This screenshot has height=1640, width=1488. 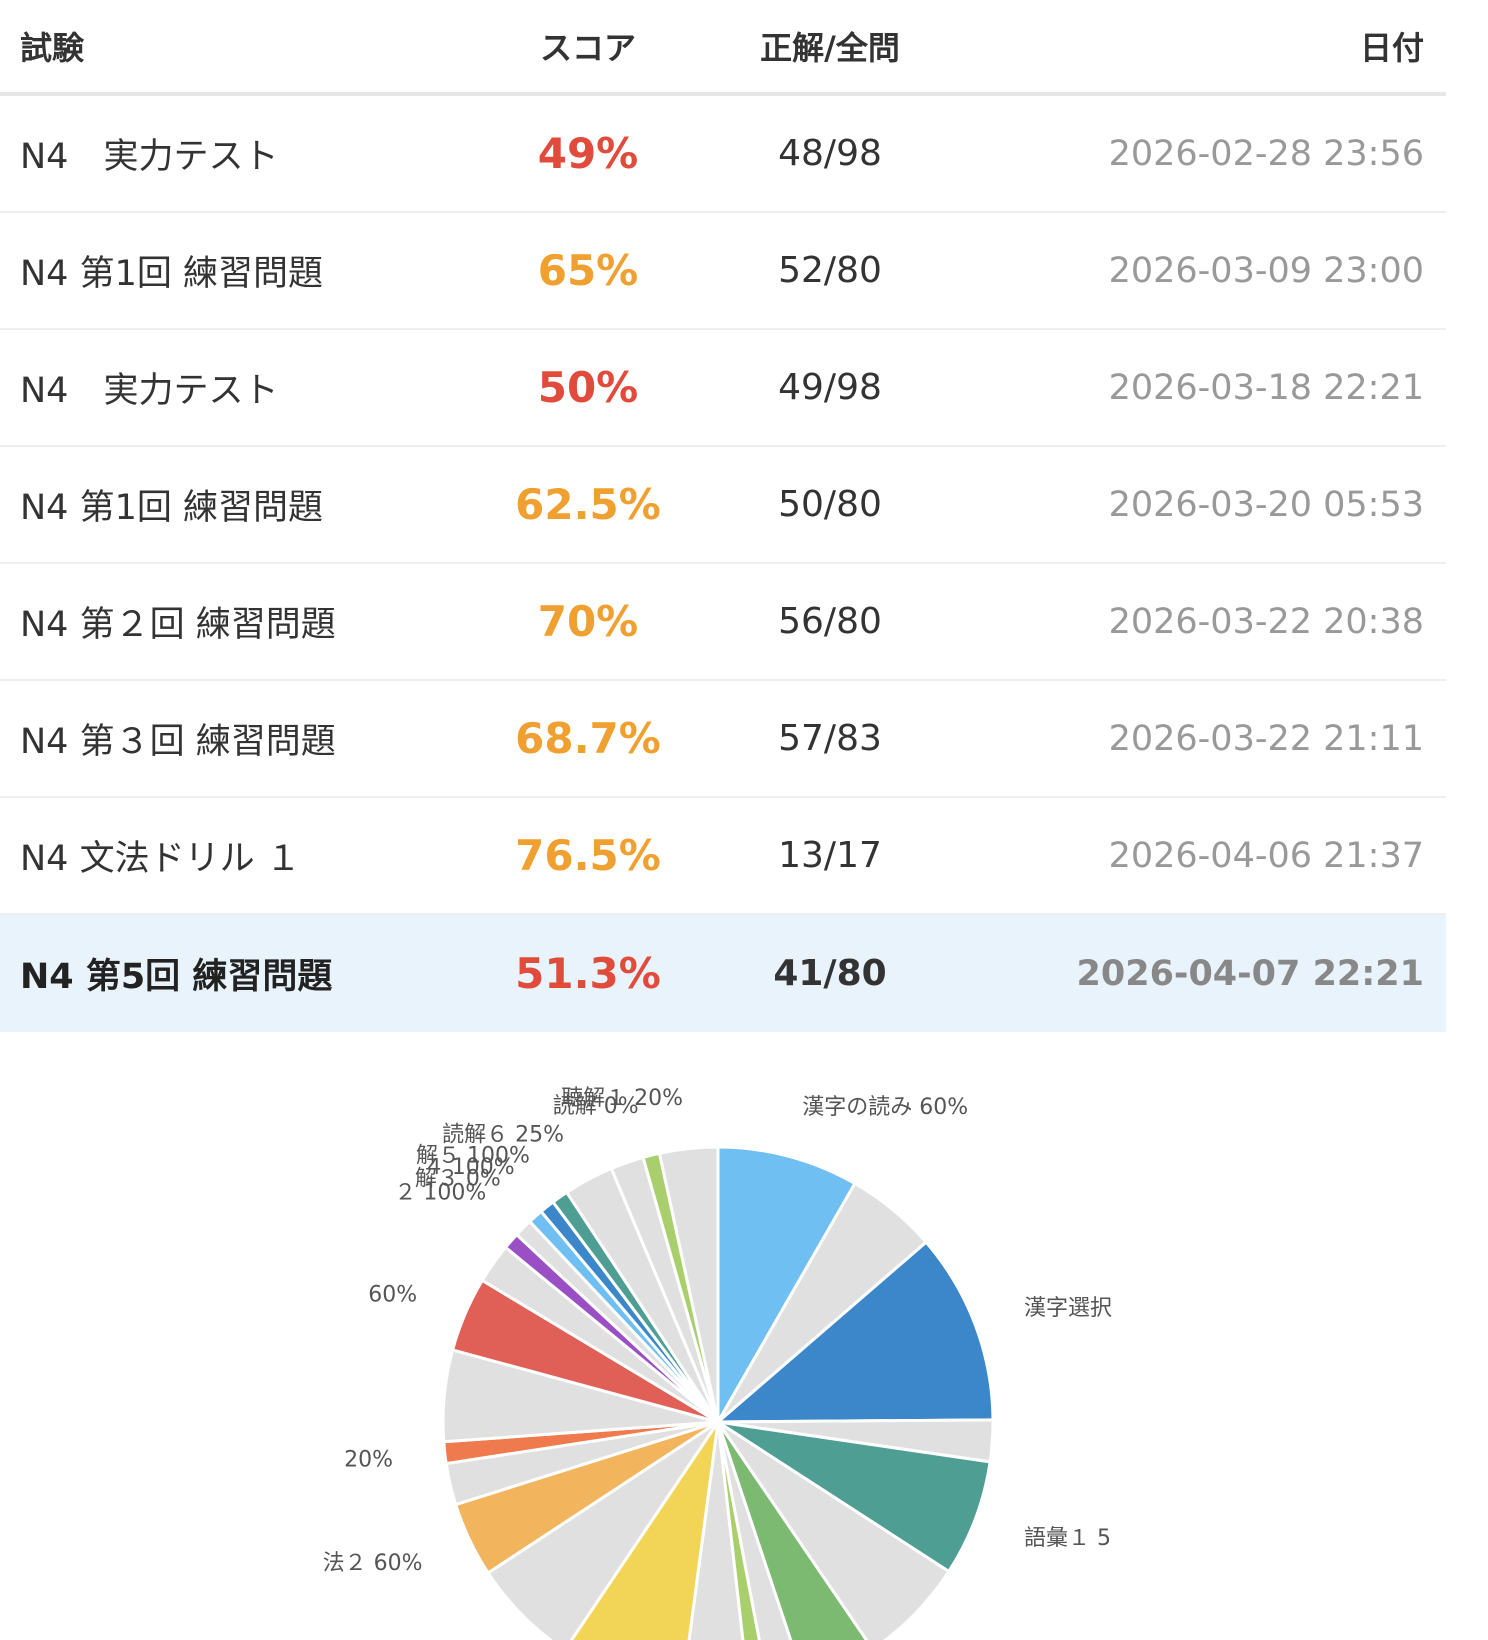 What do you see at coordinates (830, 855) in the screenshot?
I see `correct-total: 13/17` at bounding box center [830, 855].